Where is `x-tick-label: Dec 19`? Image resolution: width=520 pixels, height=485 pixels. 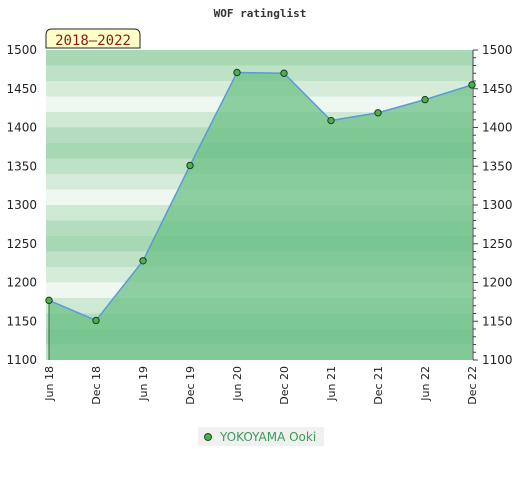 x-tick-label: Dec 19 is located at coordinates (190, 385).